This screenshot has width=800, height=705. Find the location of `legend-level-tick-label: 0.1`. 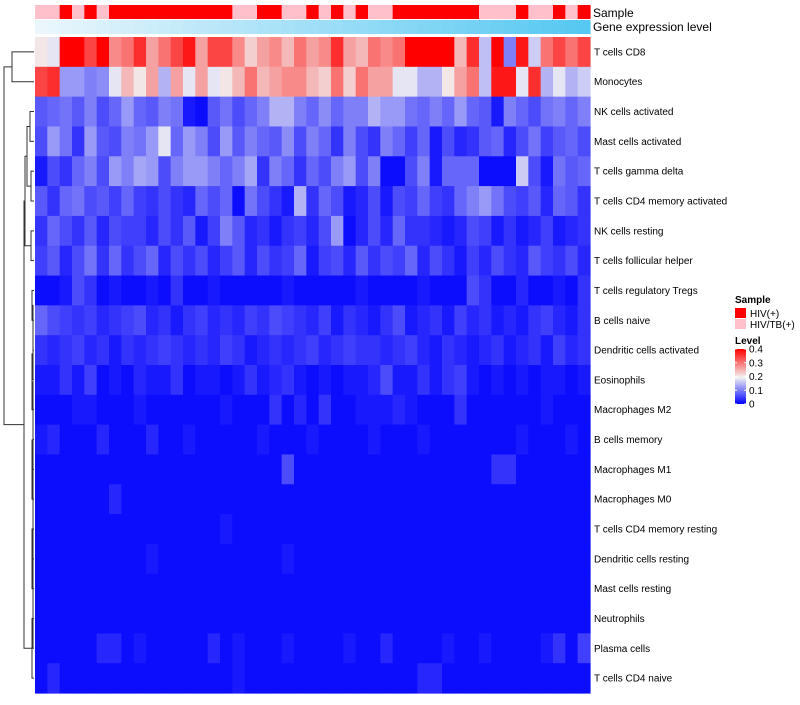

legend-level-tick-label: 0.1 is located at coordinates (756, 391).